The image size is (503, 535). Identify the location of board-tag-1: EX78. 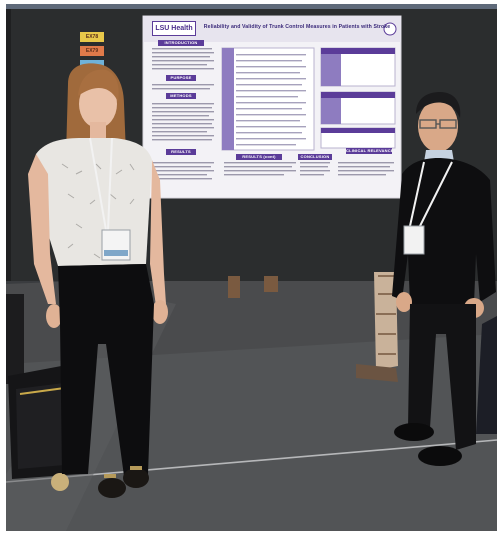
(92, 37).